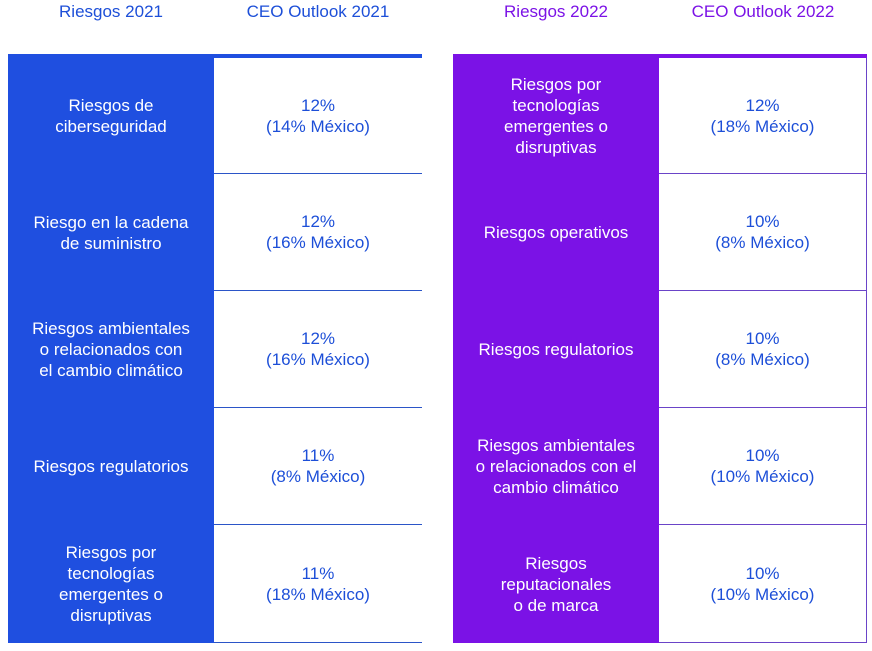  I want to click on header-riesgos-2022: Riesgos 2022, so click(556, 11).